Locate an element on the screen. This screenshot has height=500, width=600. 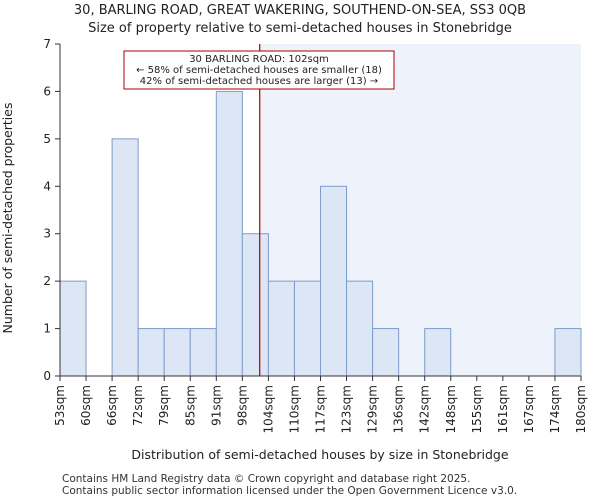
x-tick-label: 136sqm is located at coordinates (399, 409).